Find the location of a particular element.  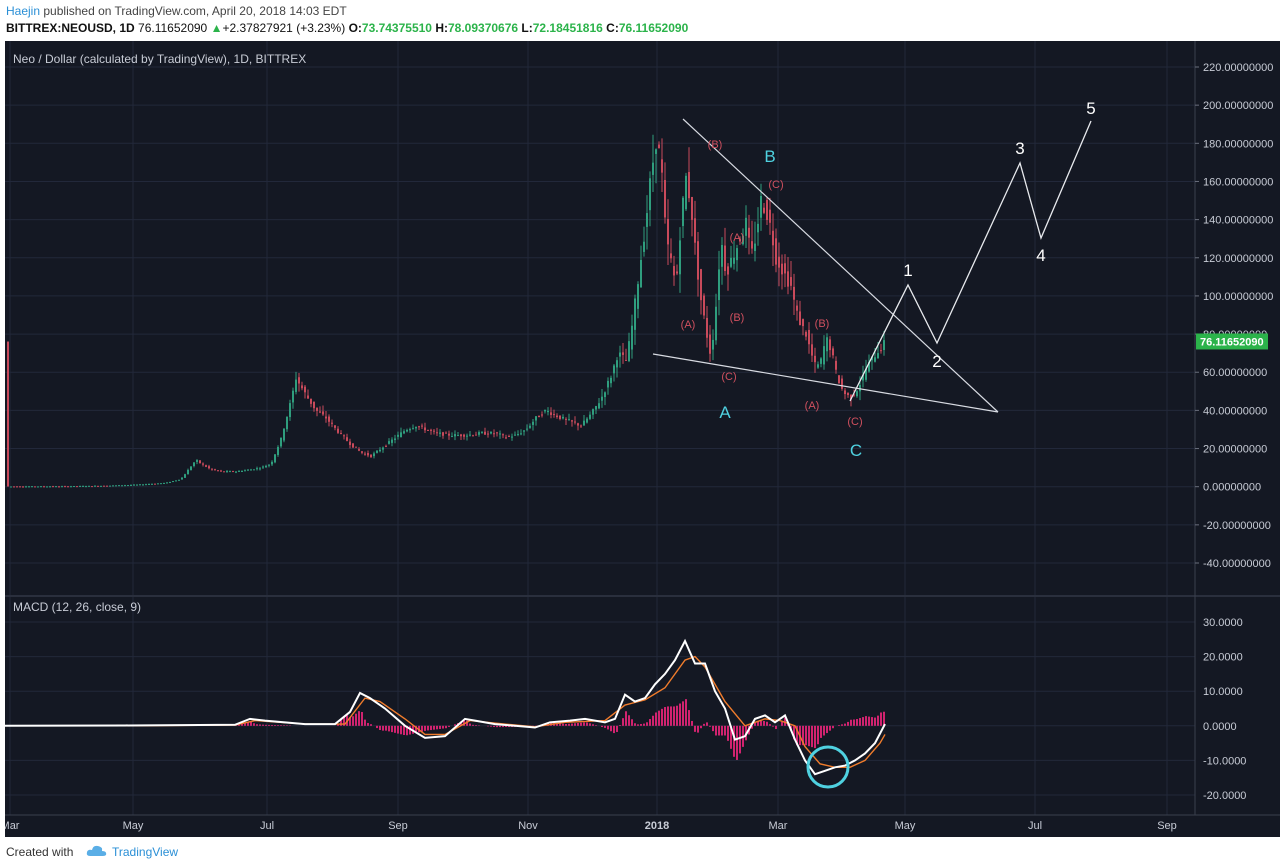

time-tick-label: May is located at coordinates (133, 826).